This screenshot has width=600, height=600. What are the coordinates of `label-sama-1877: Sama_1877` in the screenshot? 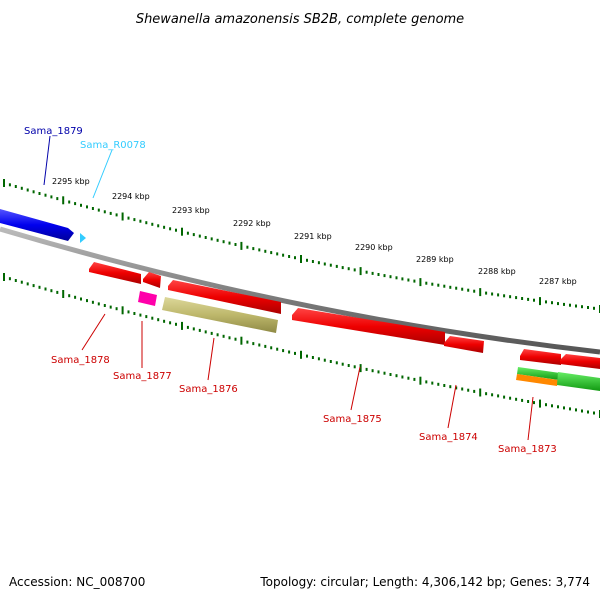 It's located at (142, 376).